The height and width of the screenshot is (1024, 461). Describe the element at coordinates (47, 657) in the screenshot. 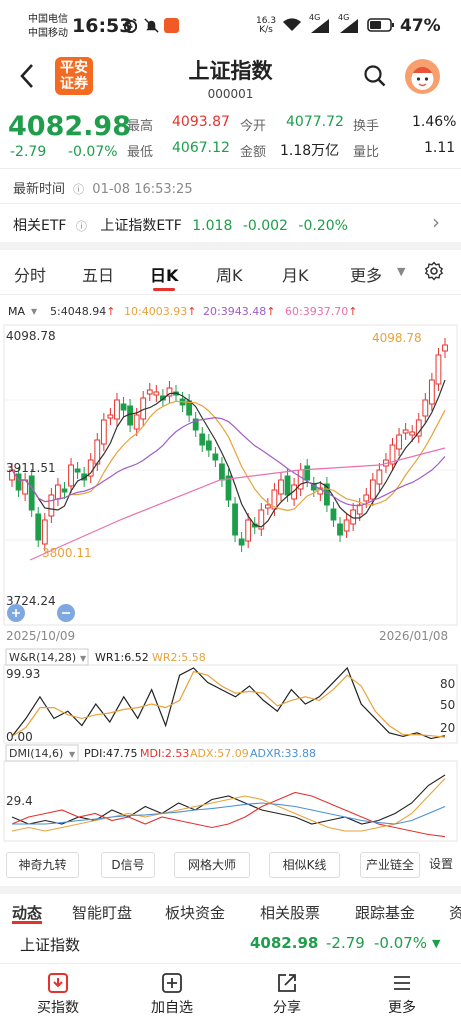

I see `wr-selector` at that location.